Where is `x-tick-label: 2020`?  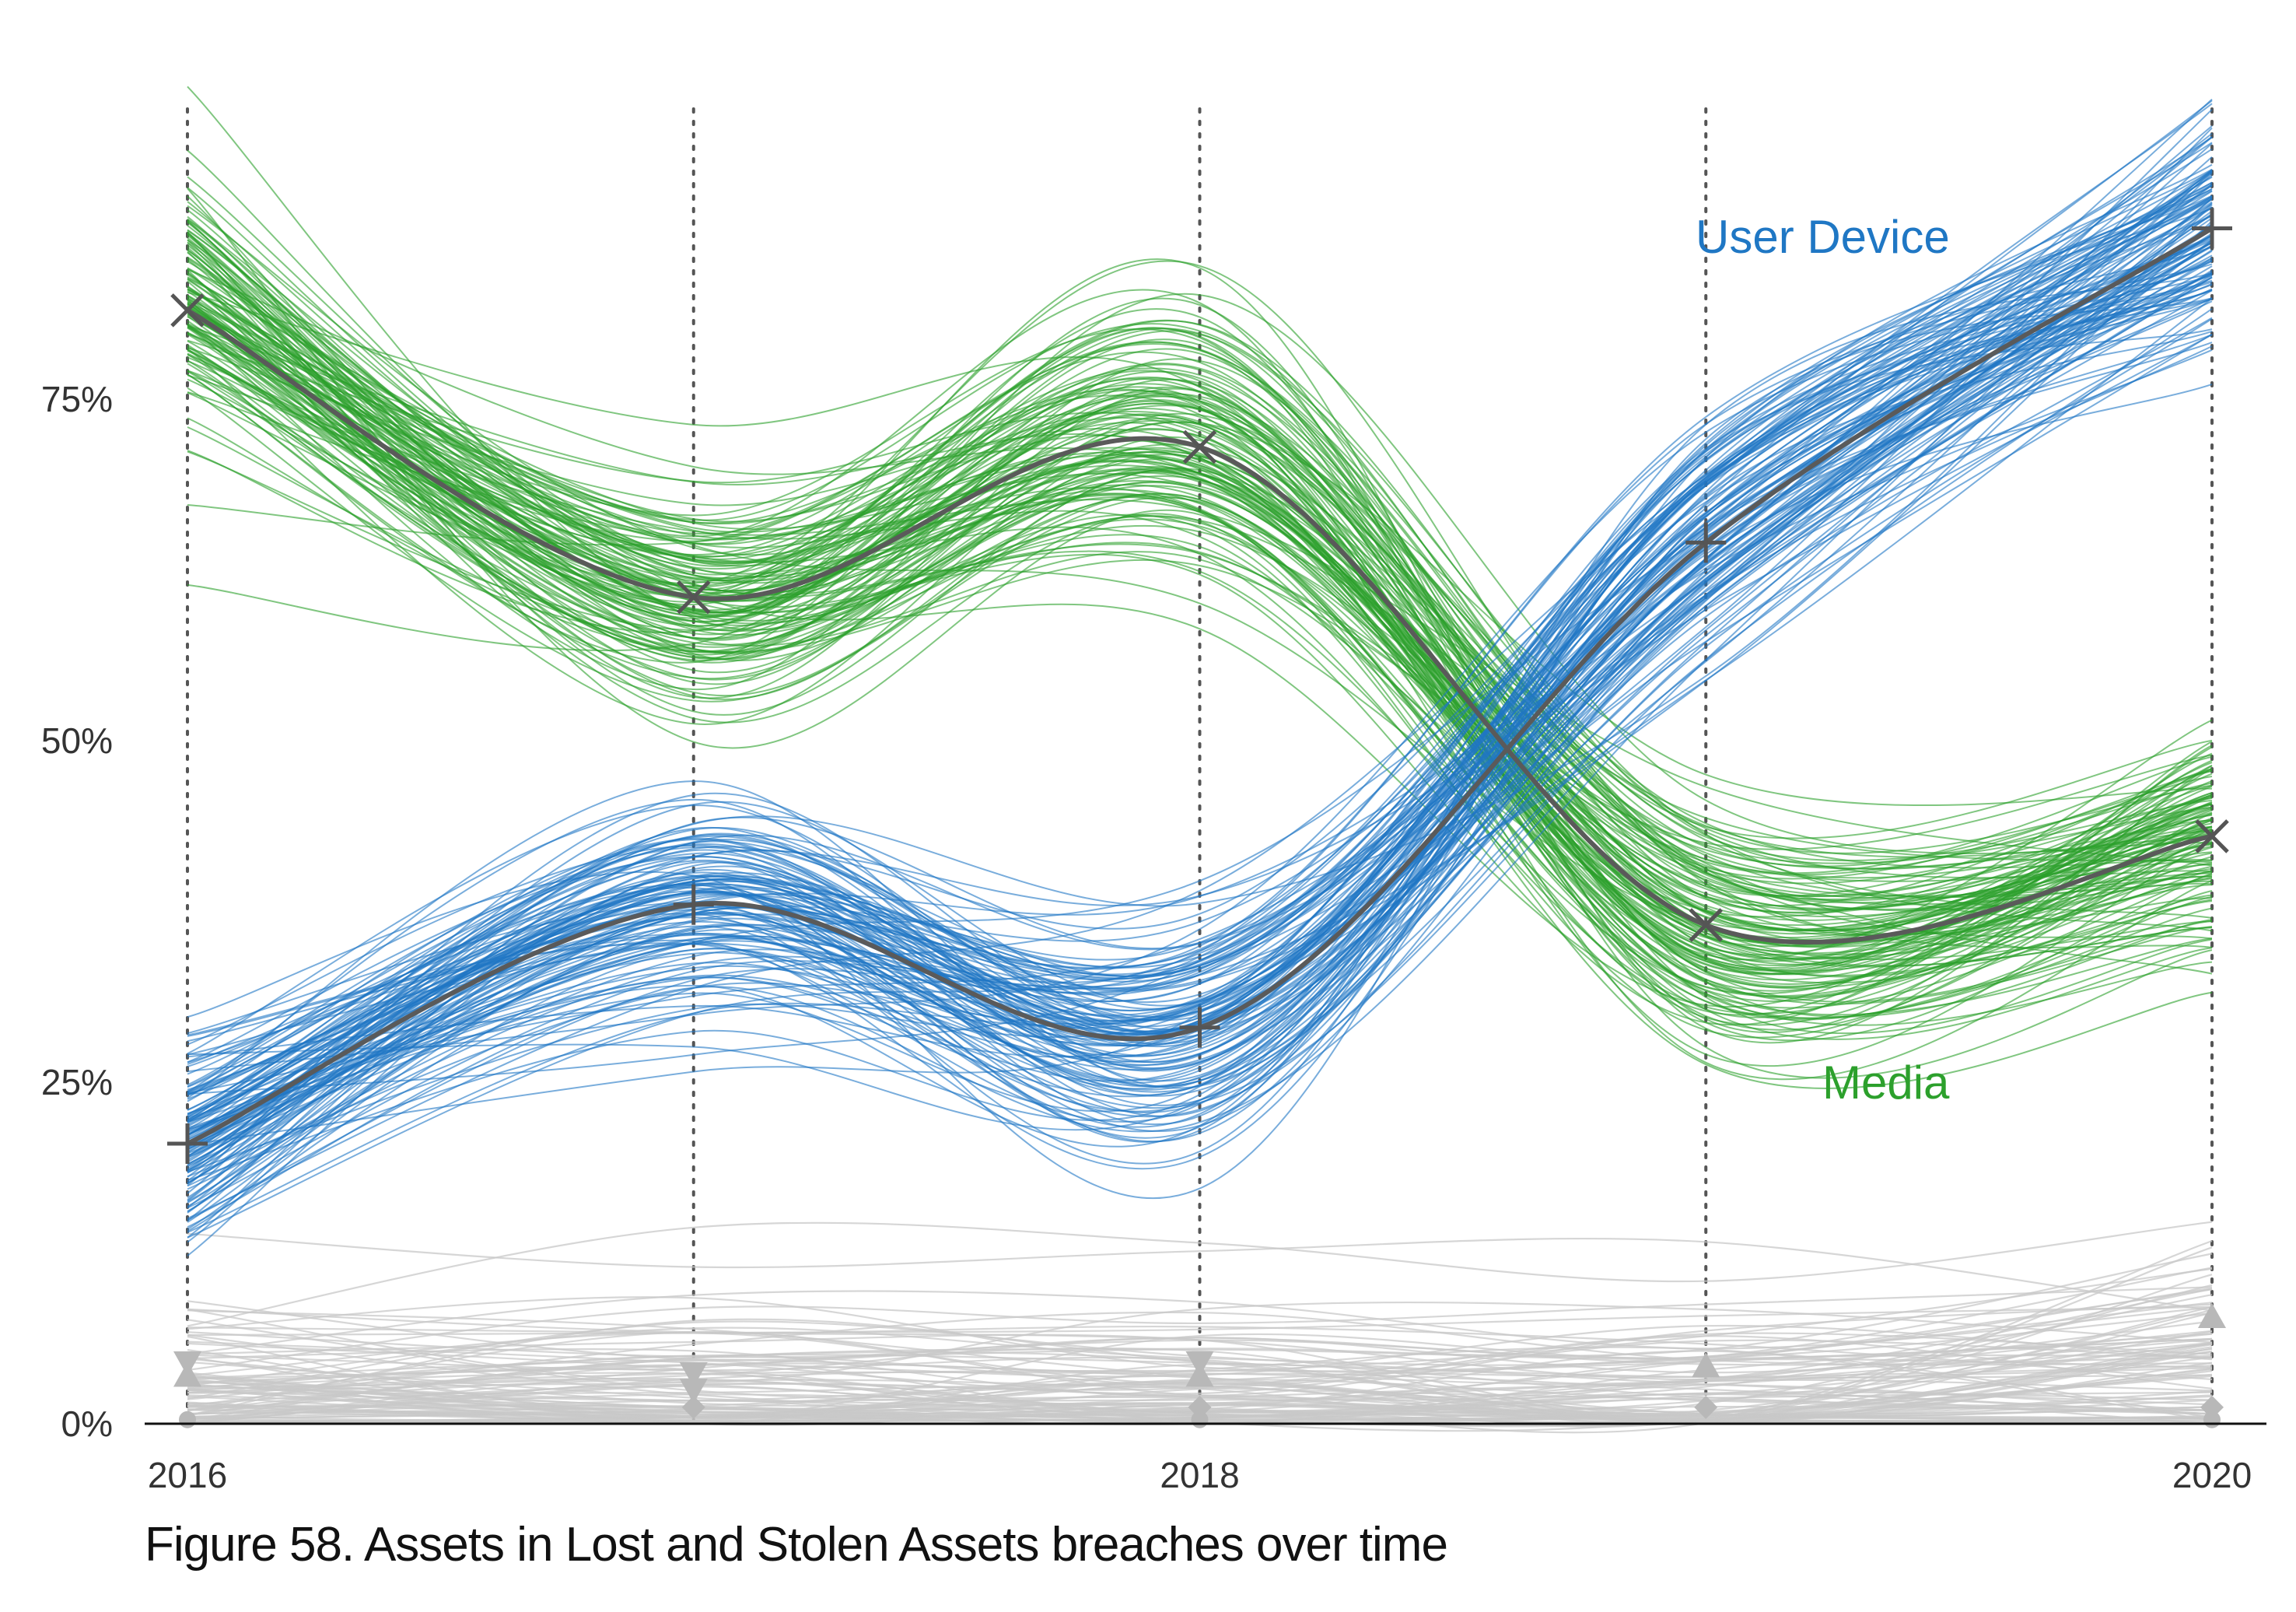 x-tick-label: 2020 is located at coordinates (2212, 1475).